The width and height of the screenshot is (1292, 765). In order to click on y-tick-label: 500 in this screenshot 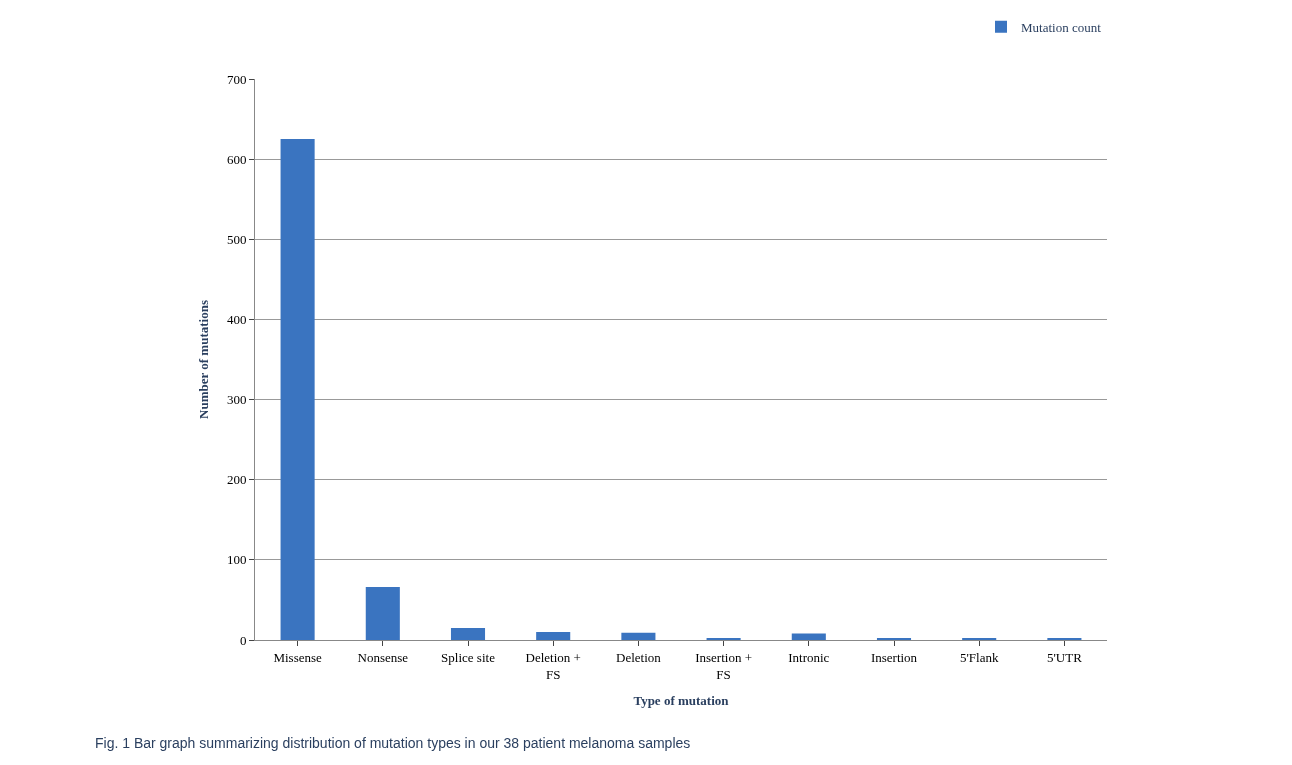, I will do `click(236, 239)`.